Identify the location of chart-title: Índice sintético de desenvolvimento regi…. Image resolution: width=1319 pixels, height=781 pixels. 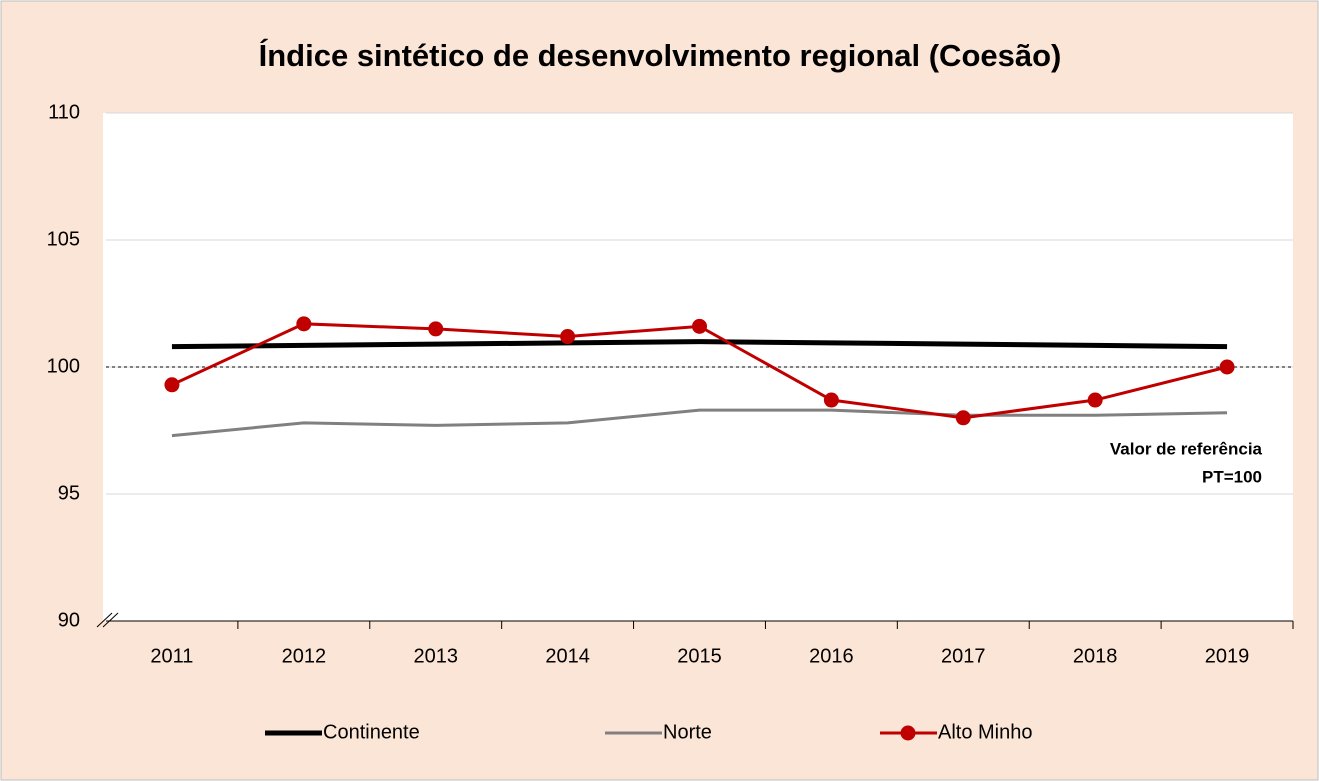
(660, 55).